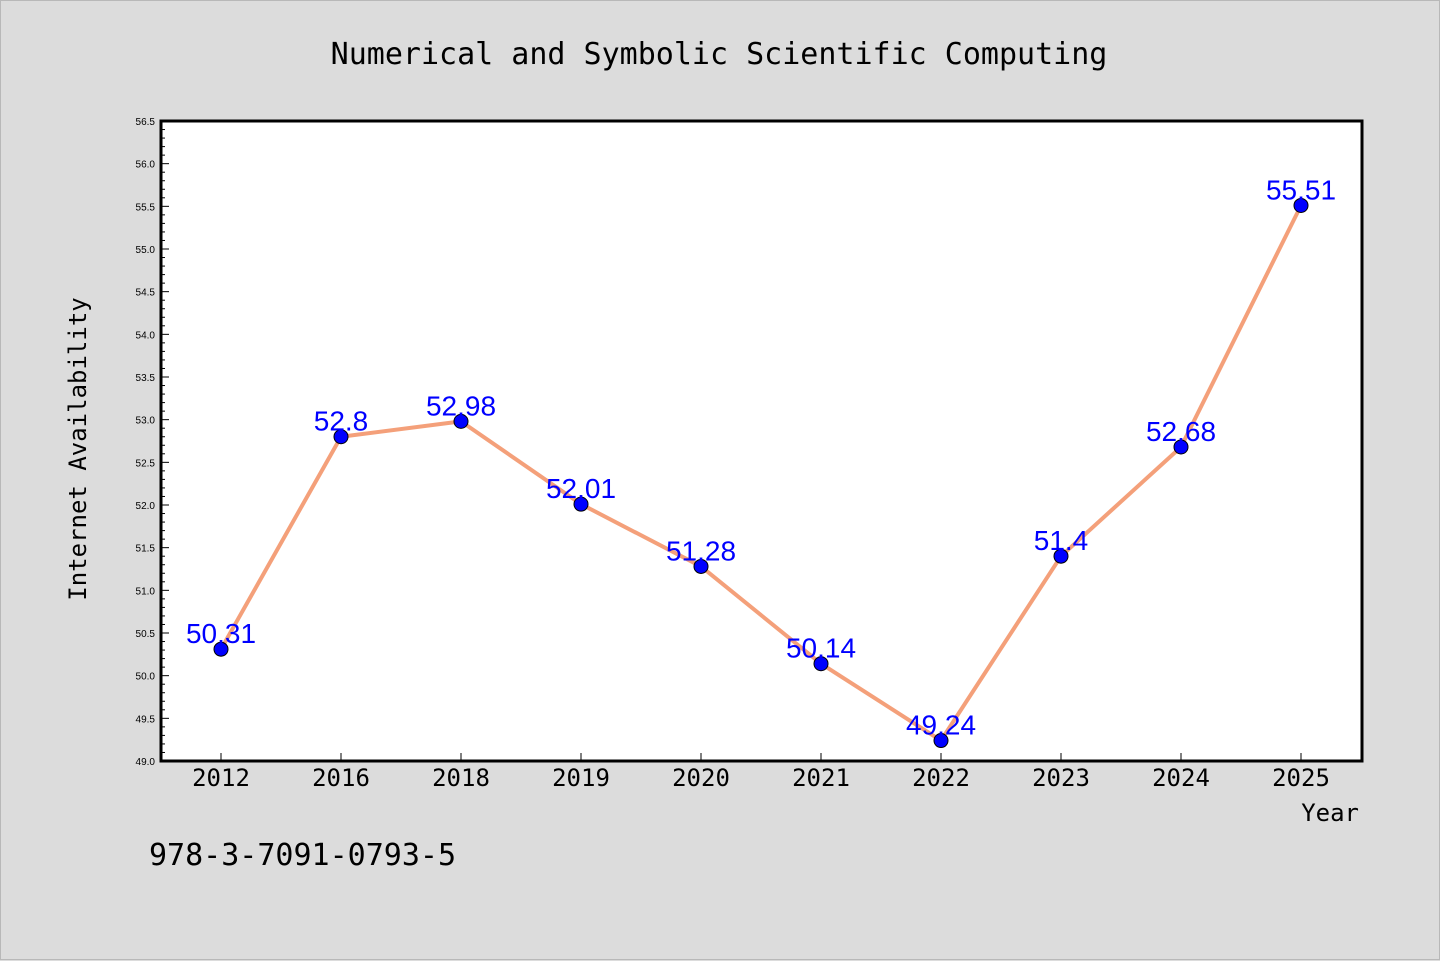 Image resolution: width=1440 pixels, height=961 pixels. What do you see at coordinates (821, 778) in the screenshot?
I see `x-tick-label: 2021` at bounding box center [821, 778].